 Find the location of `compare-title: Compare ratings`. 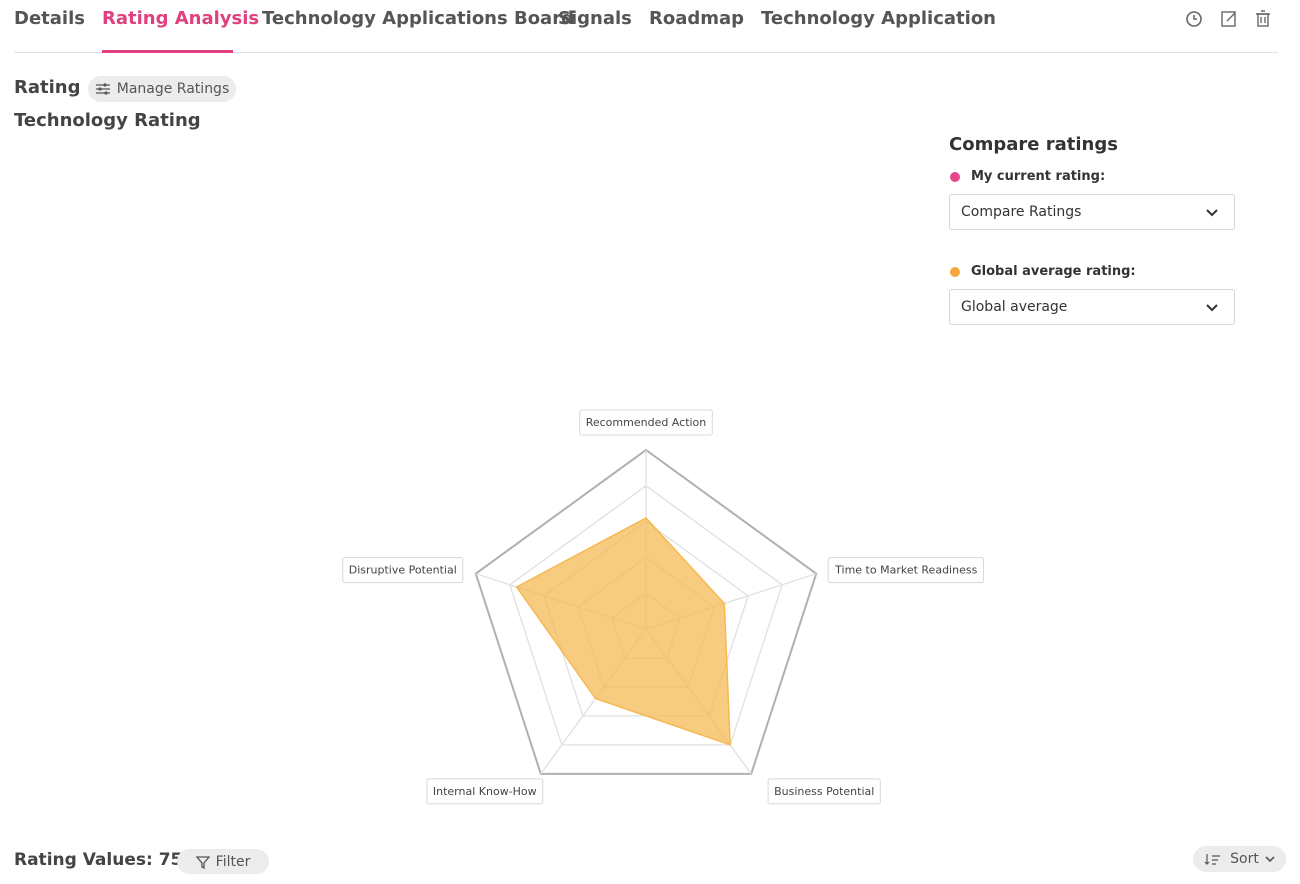

compare-title: Compare ratings is located at coordinates (1033, 144).